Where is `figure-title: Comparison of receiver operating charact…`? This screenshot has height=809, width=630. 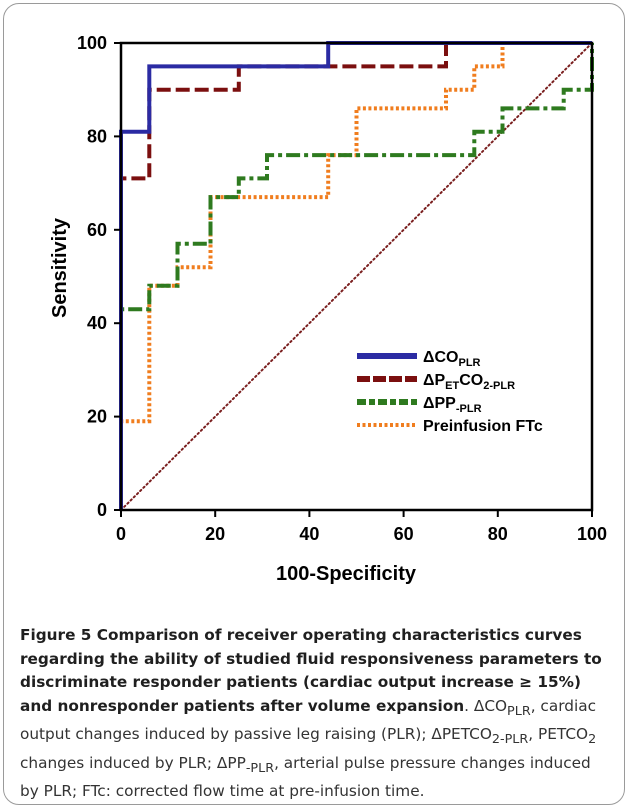 figure-title: Comparison of receiver operating charact… is located at coordinates (311, 670).